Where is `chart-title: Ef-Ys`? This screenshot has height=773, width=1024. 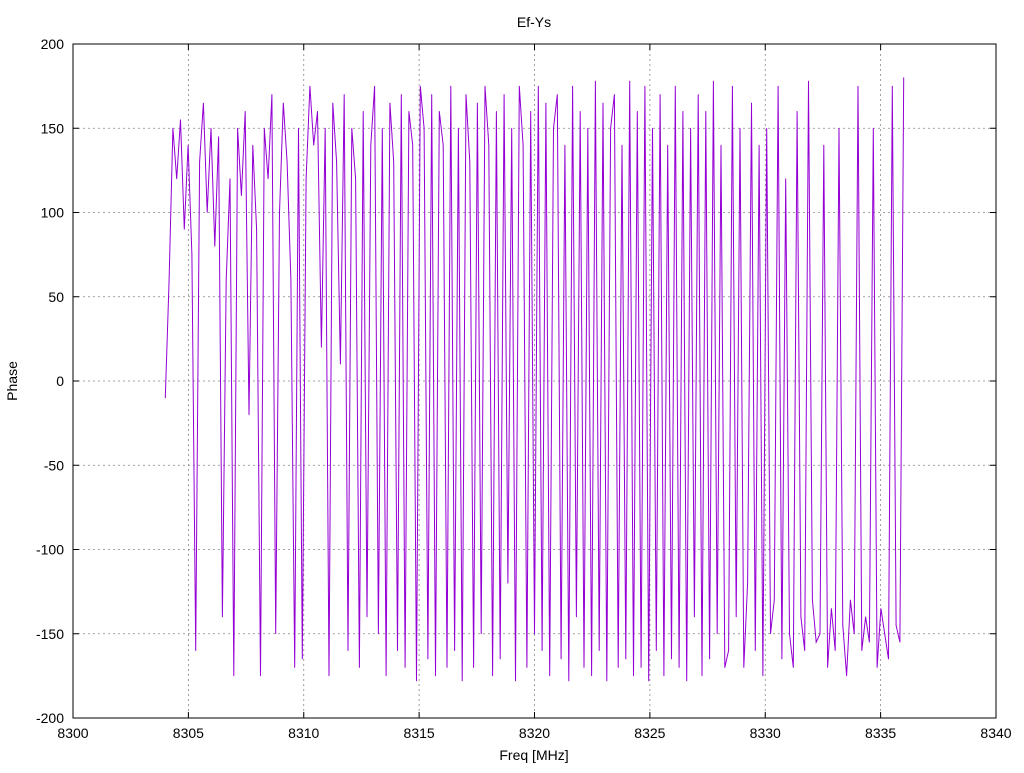
chart-title: Ef-Ys is located at coordinates (534, 22).